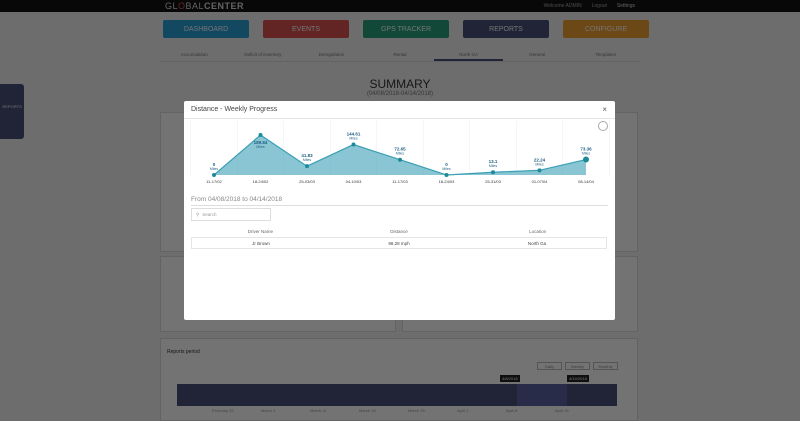  I want to click on x-tick-label: 18-24/03, so click(447, 181).